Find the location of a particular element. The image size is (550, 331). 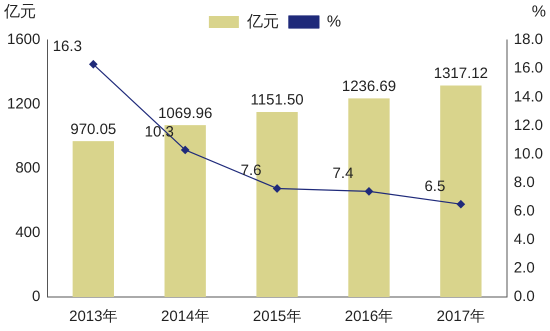

y2-axis-title: % is located at coordinates (539, 11).